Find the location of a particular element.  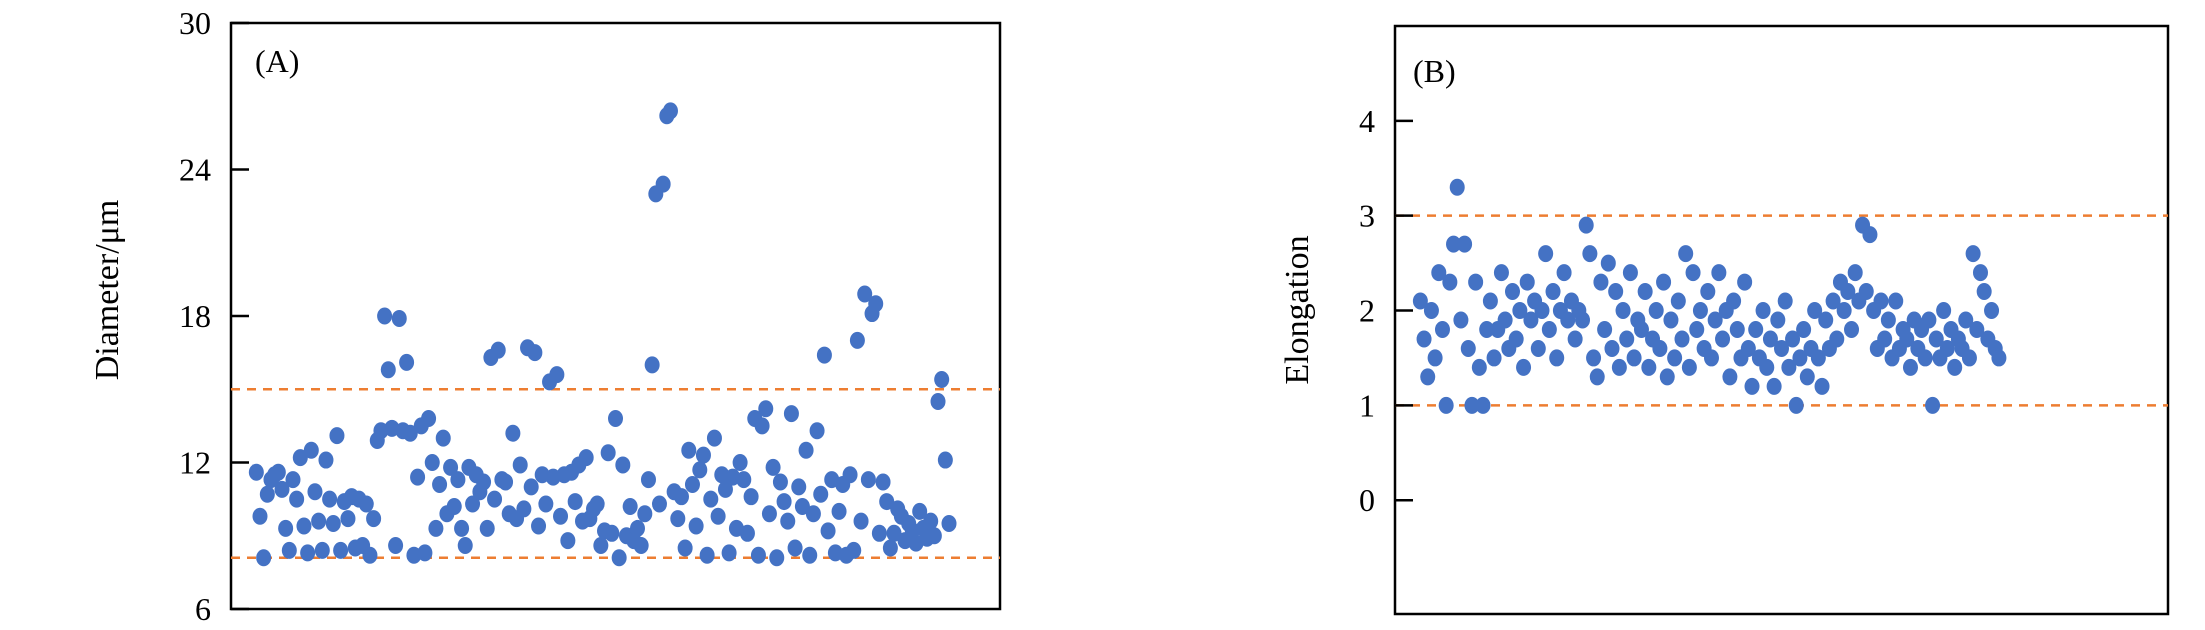

reference-lines-b is located at coordinates (1781, 310).